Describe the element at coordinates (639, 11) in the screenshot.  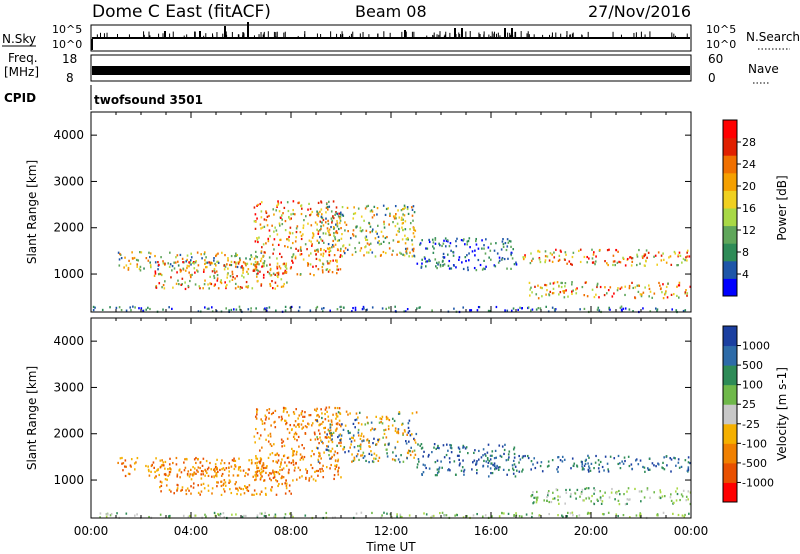
I see `date-title: 27/Nov/2016` at that location.